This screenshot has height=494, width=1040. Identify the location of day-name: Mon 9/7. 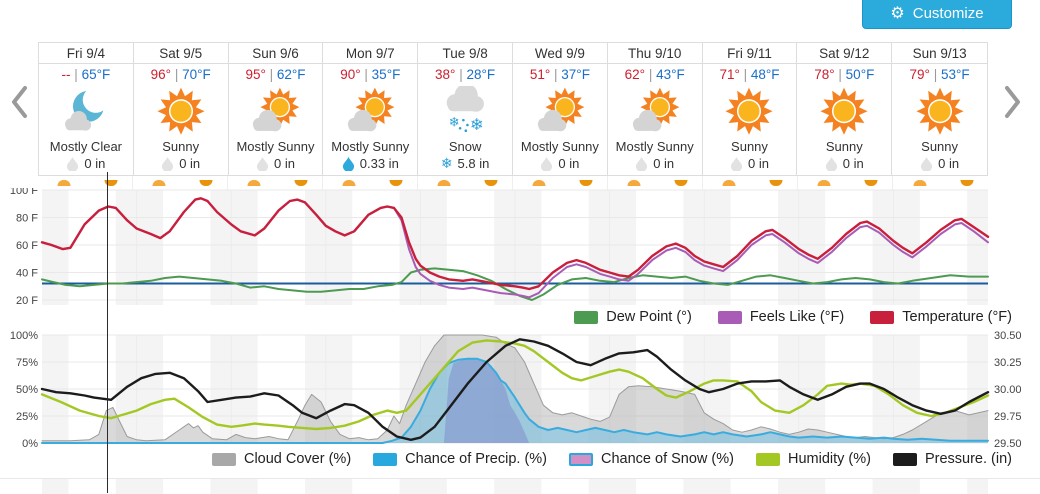
(370, 53).